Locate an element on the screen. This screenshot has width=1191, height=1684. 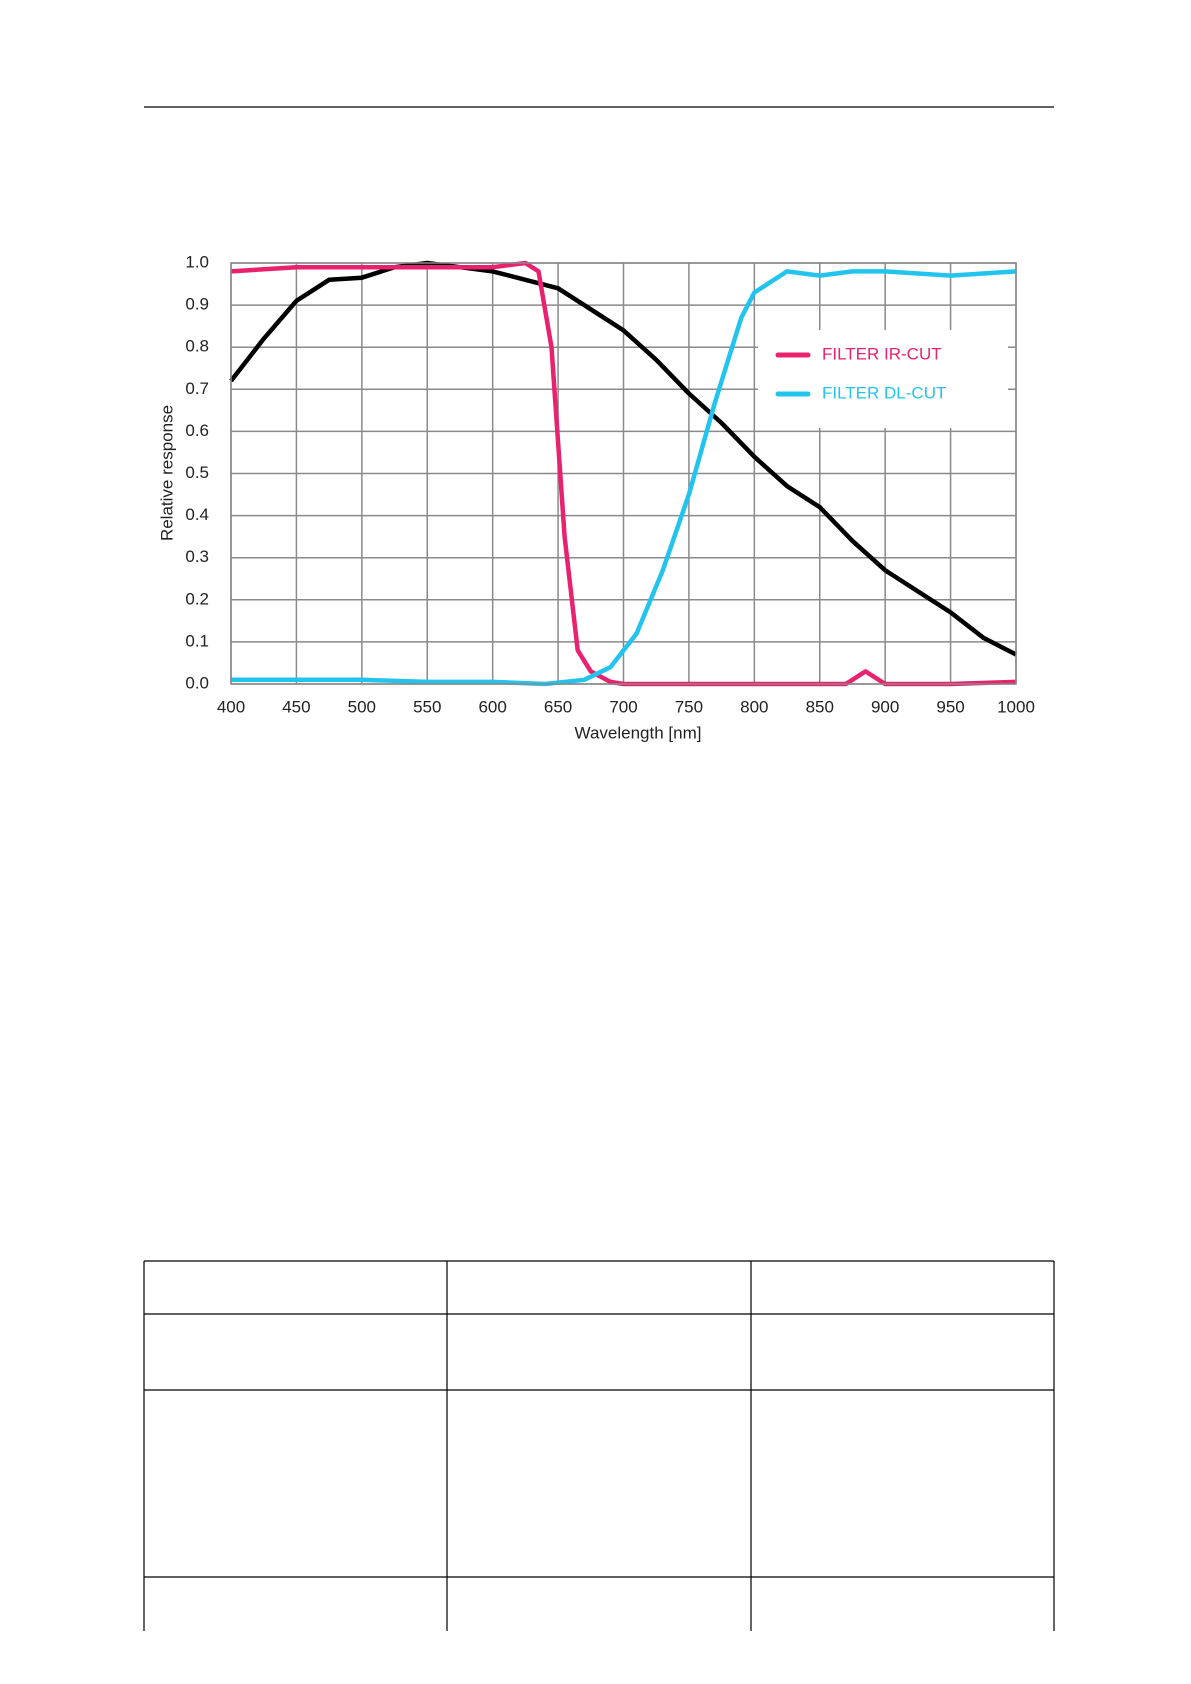
legend-box is located at coordinates (883, 379).